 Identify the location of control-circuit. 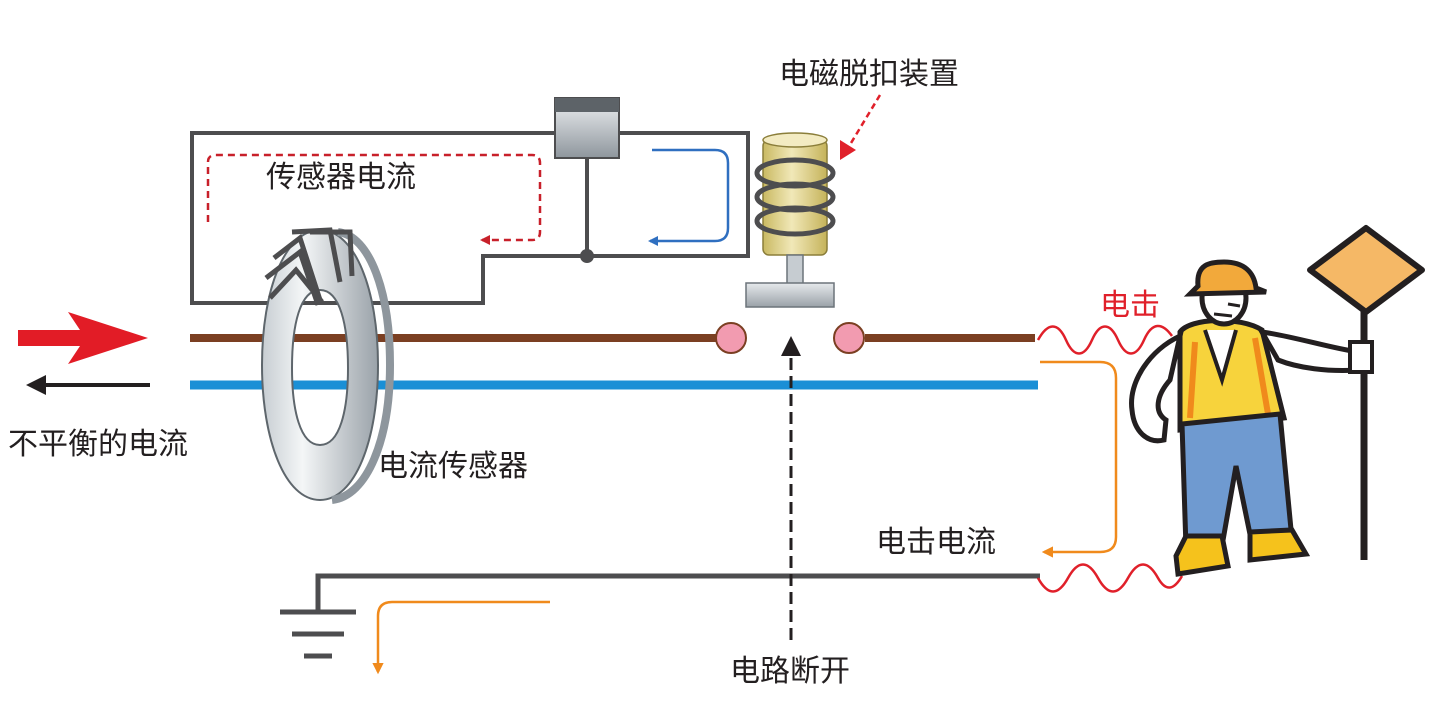
(470, 201).